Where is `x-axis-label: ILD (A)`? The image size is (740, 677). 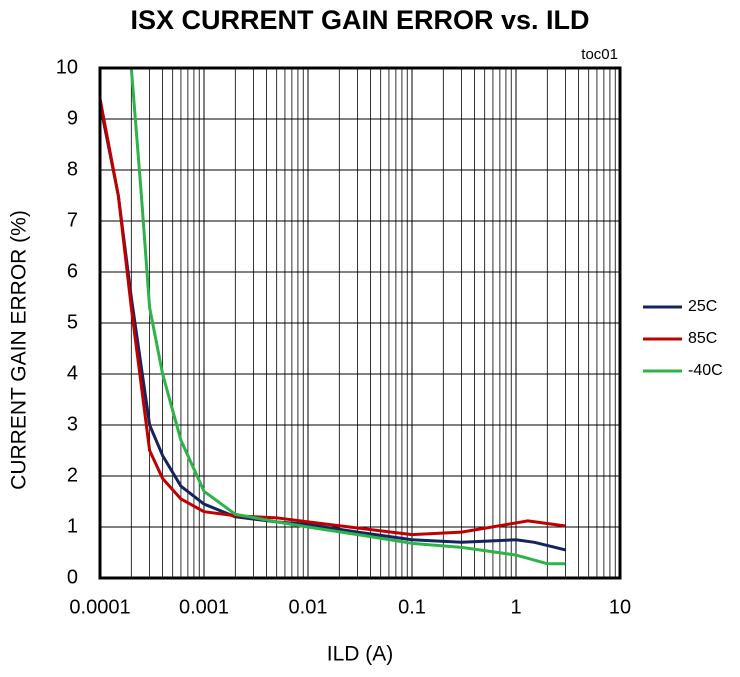
x-axis-label: ILD (A) is located at coordinates (360, 654).